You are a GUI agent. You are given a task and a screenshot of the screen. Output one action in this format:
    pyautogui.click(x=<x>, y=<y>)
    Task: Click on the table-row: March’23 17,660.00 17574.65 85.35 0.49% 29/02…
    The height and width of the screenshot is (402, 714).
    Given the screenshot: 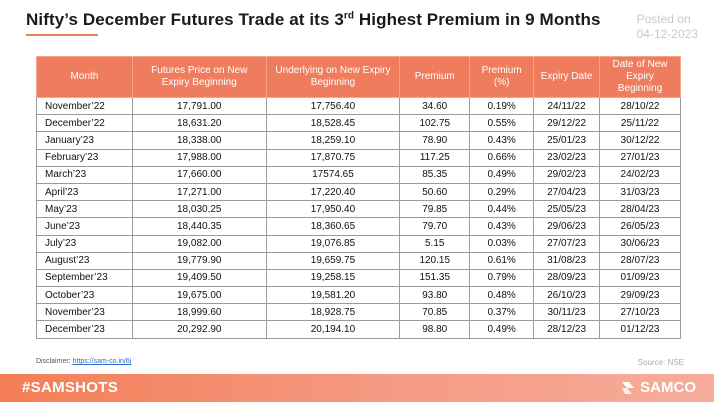 What is the action you would take?
    pyautogui.click(x=358, y=174)
    